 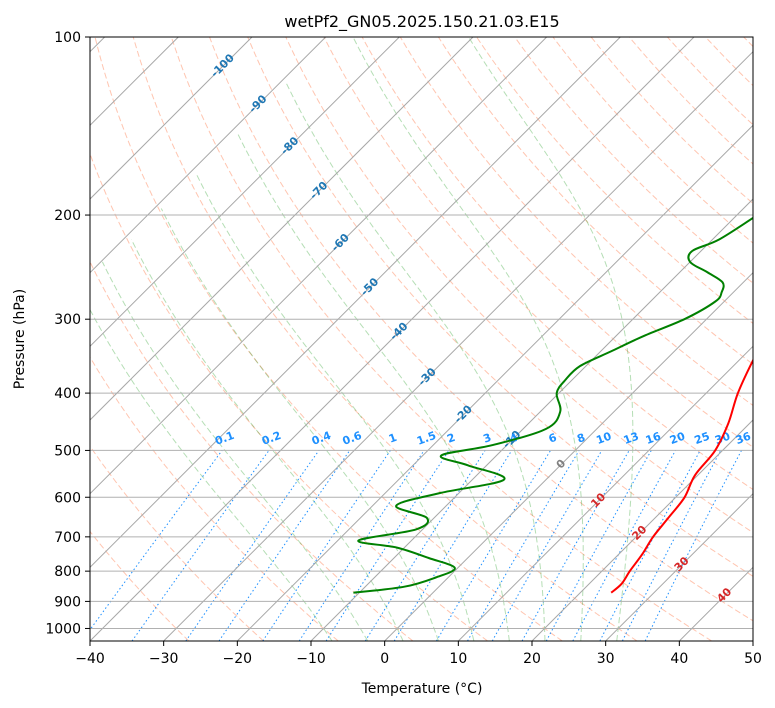 What do you see at coordinates (679, 659) in the screenshot?
I see `x-tick-label: 40` at bounding box center [679, 659].